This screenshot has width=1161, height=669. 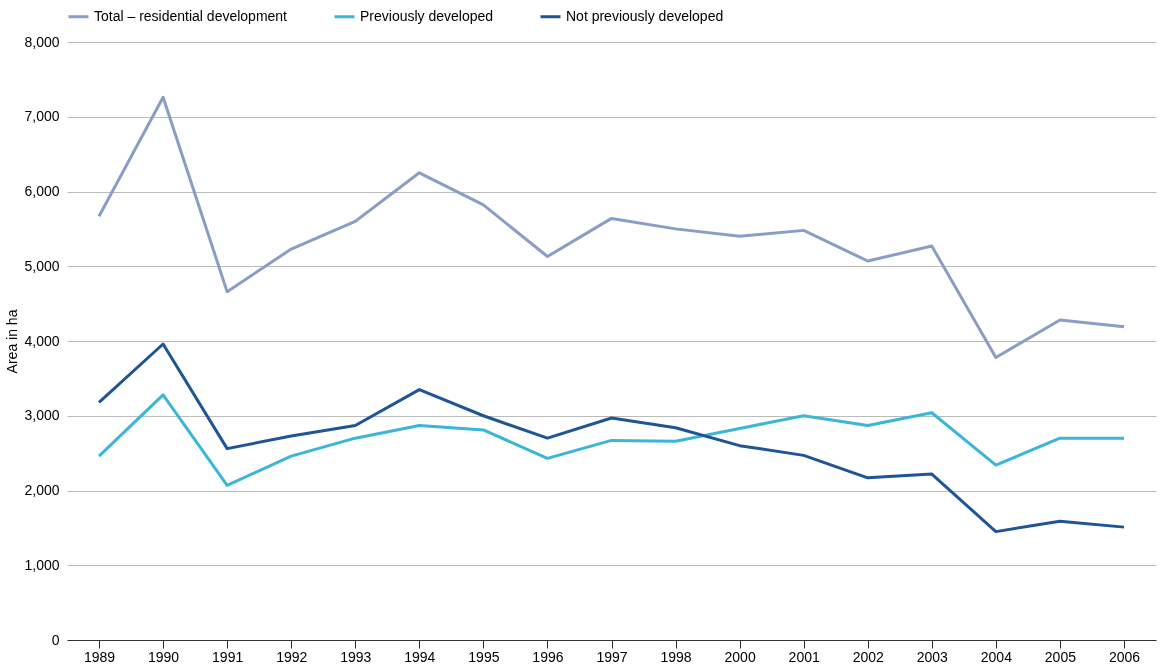 What do you see at coordinates (42, 41) in the screenshot?
I see `y-tick-label: 8,000` at bounding box center [42, 41].